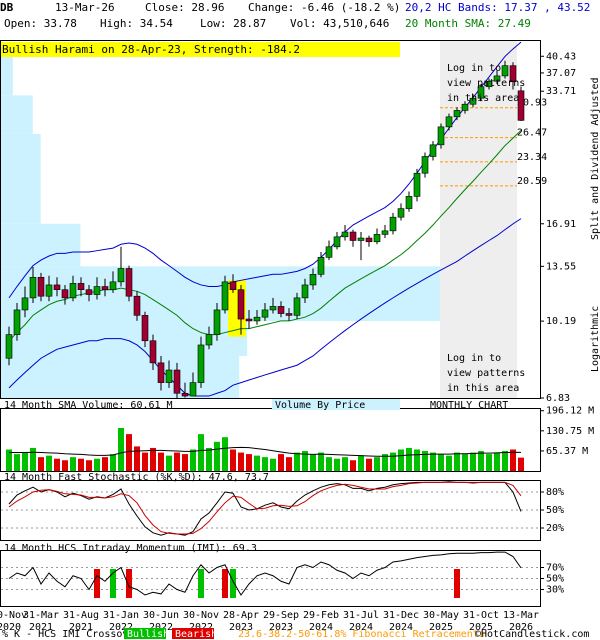 The height and width of the screenshot is (640, 600). What do you see at coordinates (161, 621) in the screenshot?
I see `x-tick-label: 30-Jun 2022` at bounding box center [161, 621].